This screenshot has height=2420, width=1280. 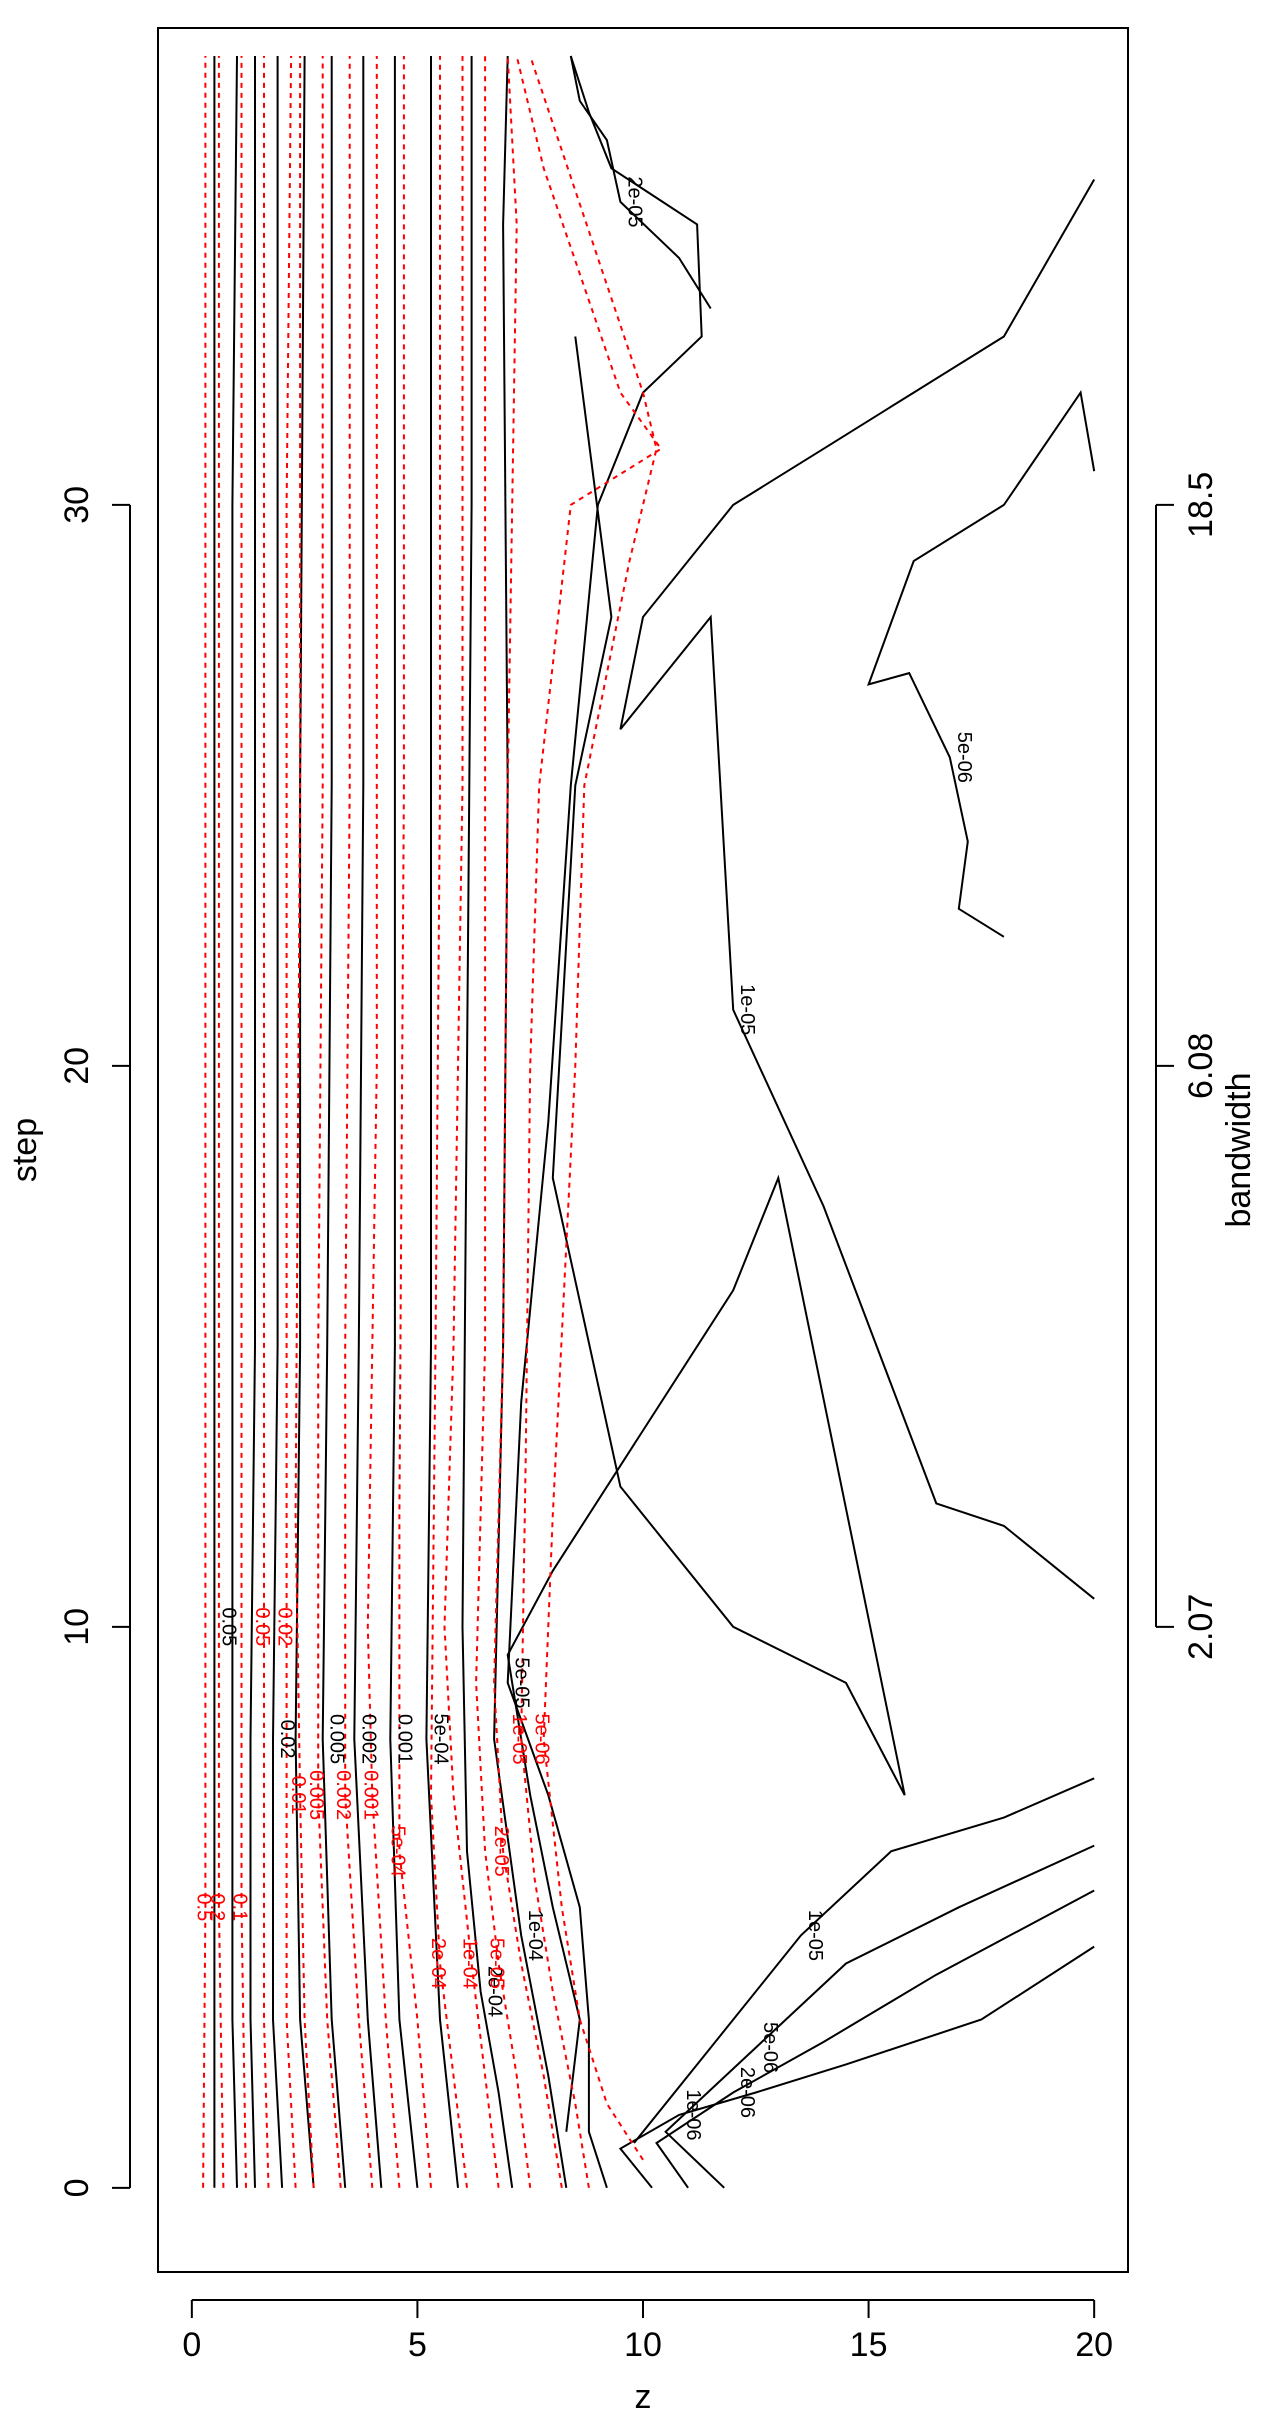 I want to click on contour-label-red-15: 5e-06, so click(x=542, y=1738).